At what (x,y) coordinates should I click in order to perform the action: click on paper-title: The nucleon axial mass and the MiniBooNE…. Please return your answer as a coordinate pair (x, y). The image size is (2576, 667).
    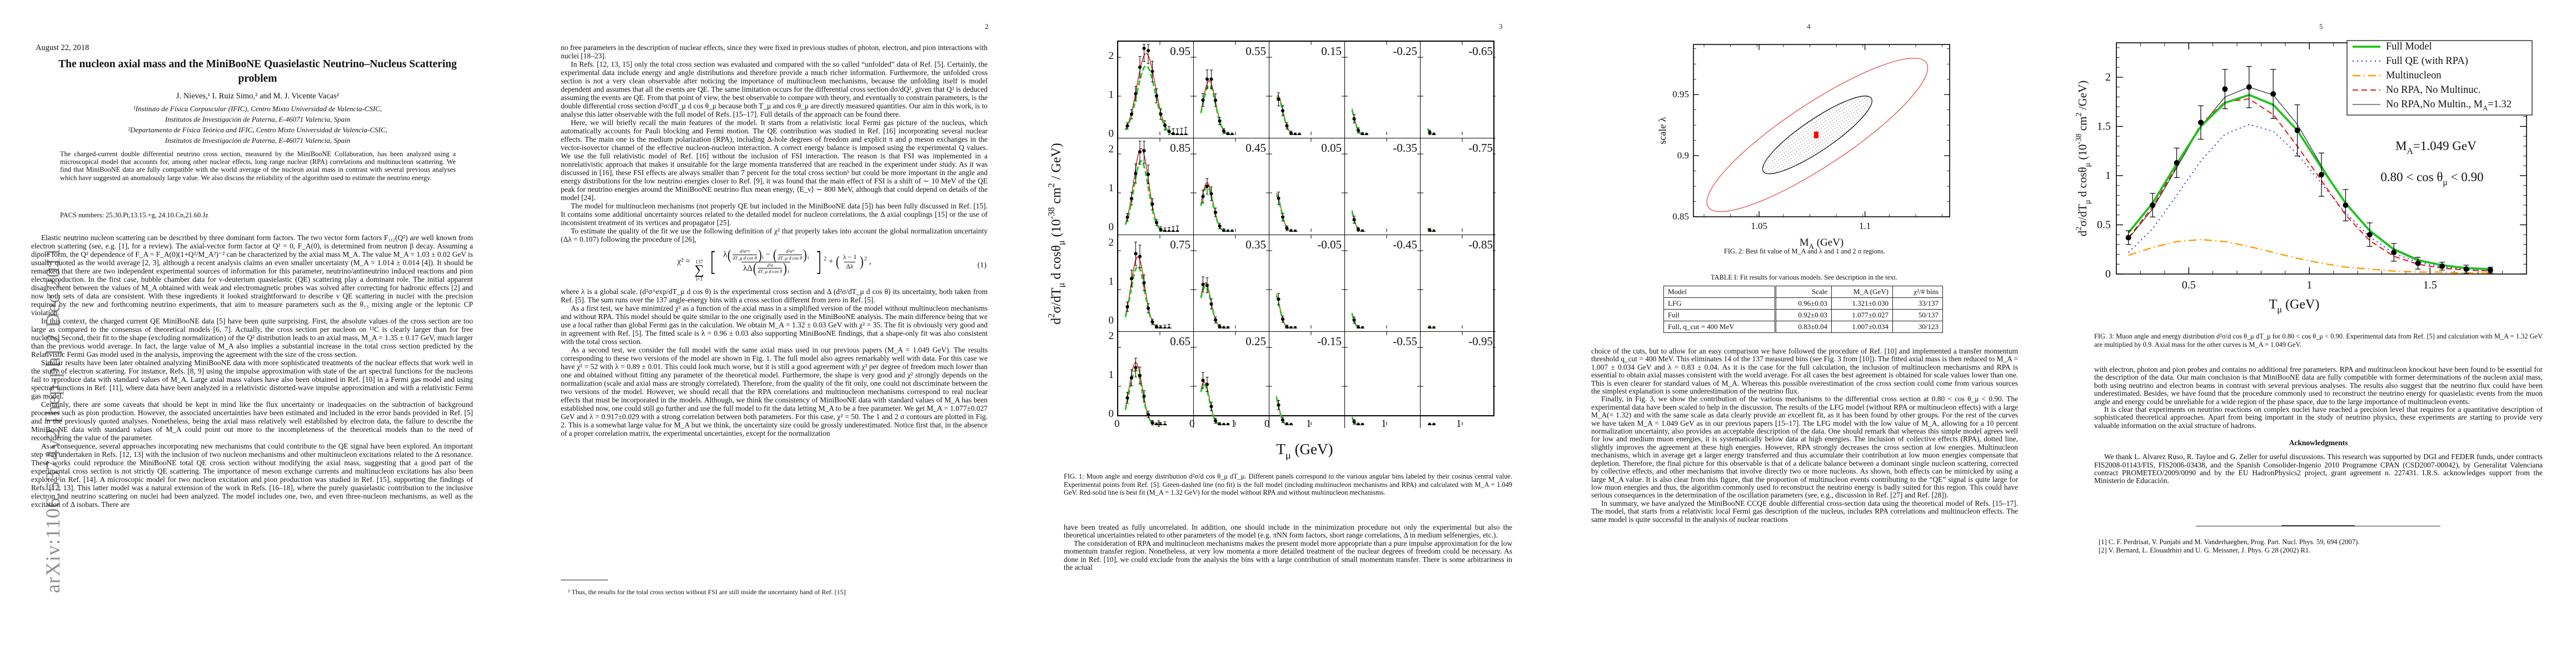
    Looking at the image, I should click on (257, 71).